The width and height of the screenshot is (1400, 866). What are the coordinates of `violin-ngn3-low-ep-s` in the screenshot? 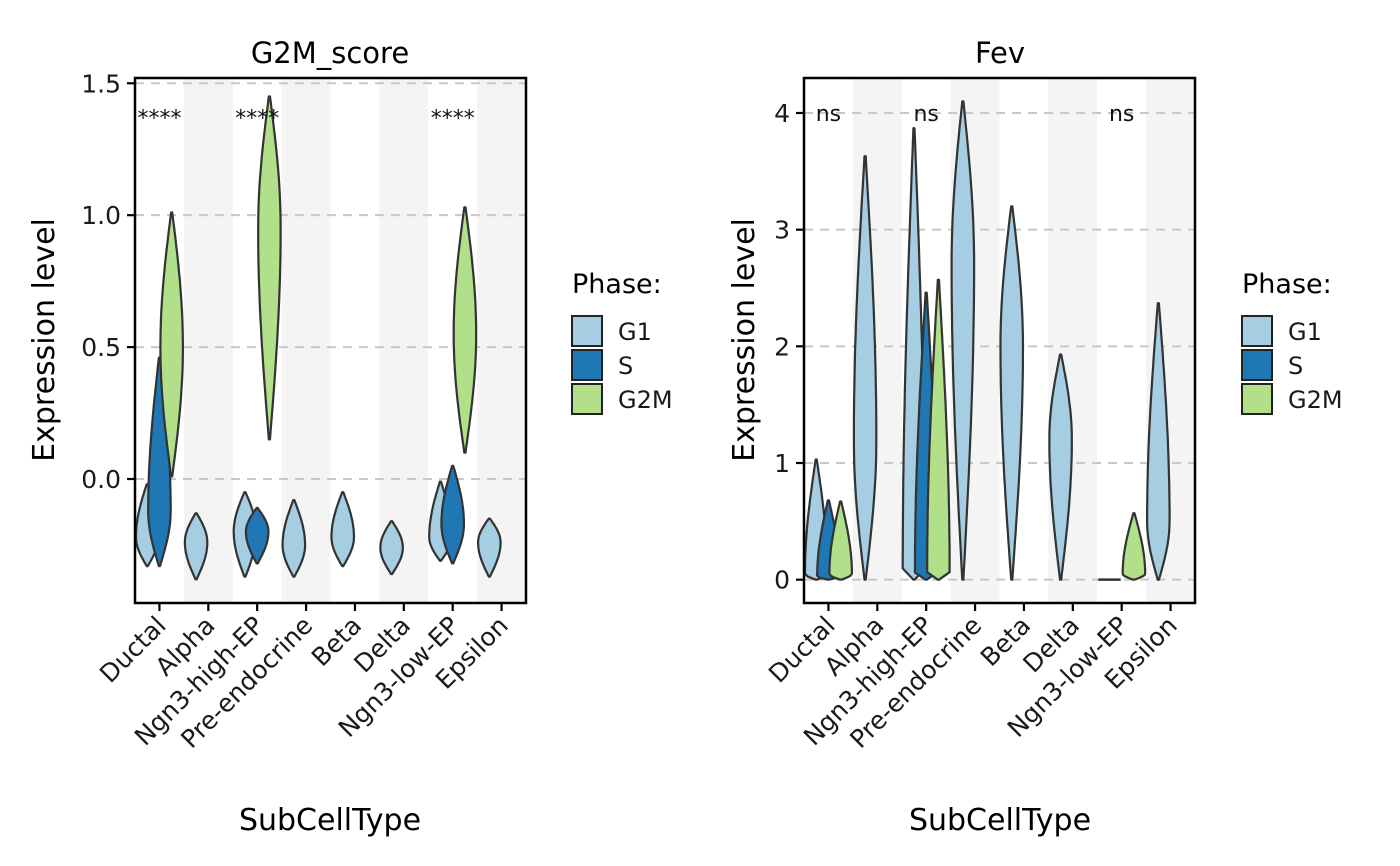 It's located at (452, 514).